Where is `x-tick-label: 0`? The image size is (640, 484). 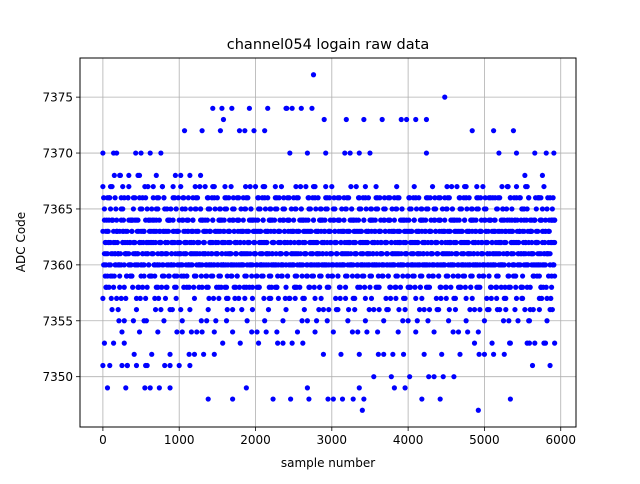 x-tick-label: 0 is located at coordinates (103, 440).